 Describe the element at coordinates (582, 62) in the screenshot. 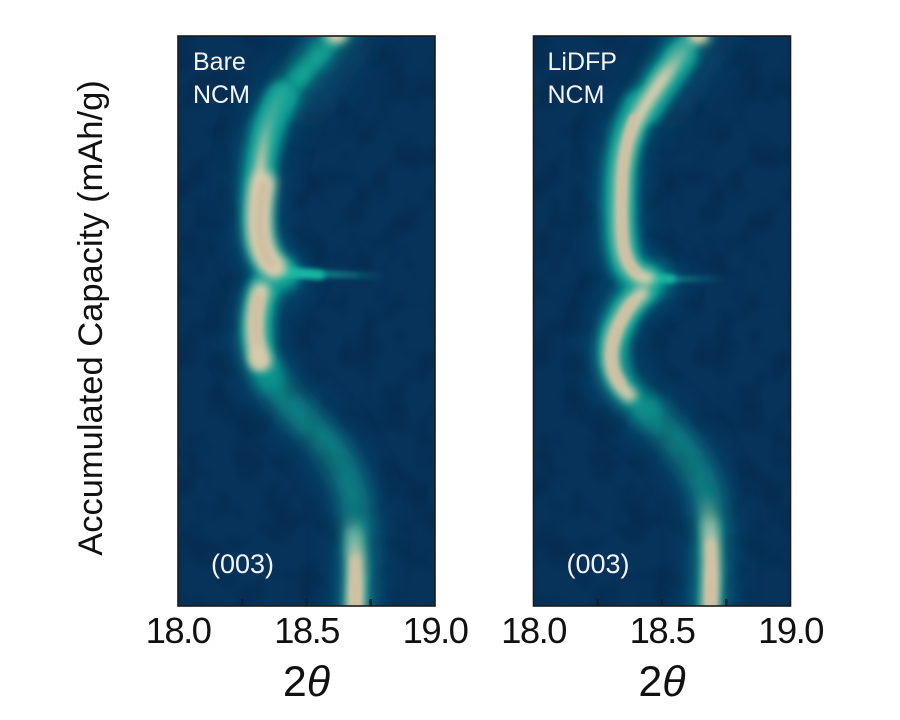

I see `svg-text: LiDFP` at that location.